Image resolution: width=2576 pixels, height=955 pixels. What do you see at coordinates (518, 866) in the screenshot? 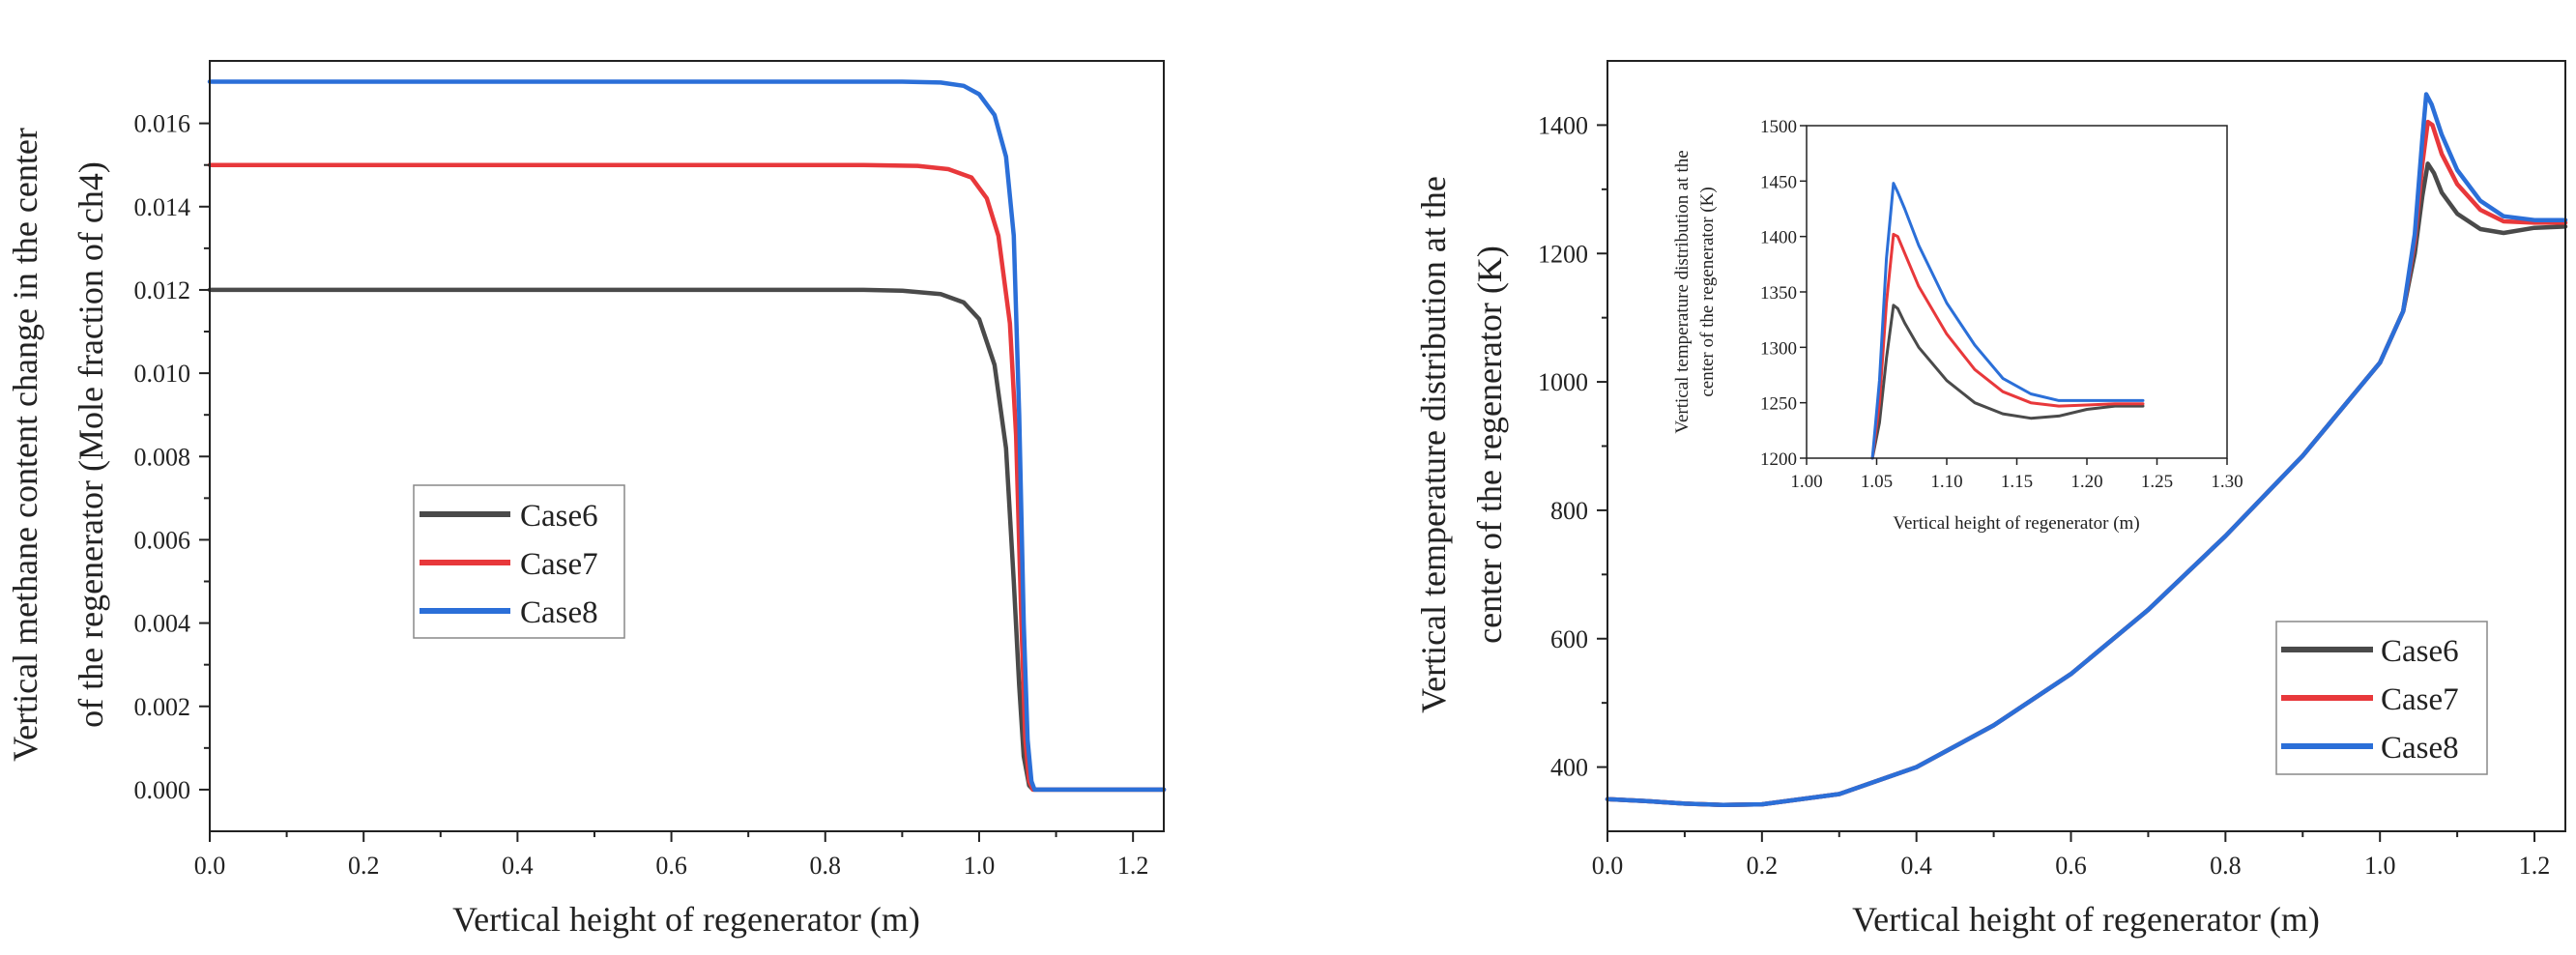
I see `left-x-tick-label: 0.4` at bounding box center [518, 866].